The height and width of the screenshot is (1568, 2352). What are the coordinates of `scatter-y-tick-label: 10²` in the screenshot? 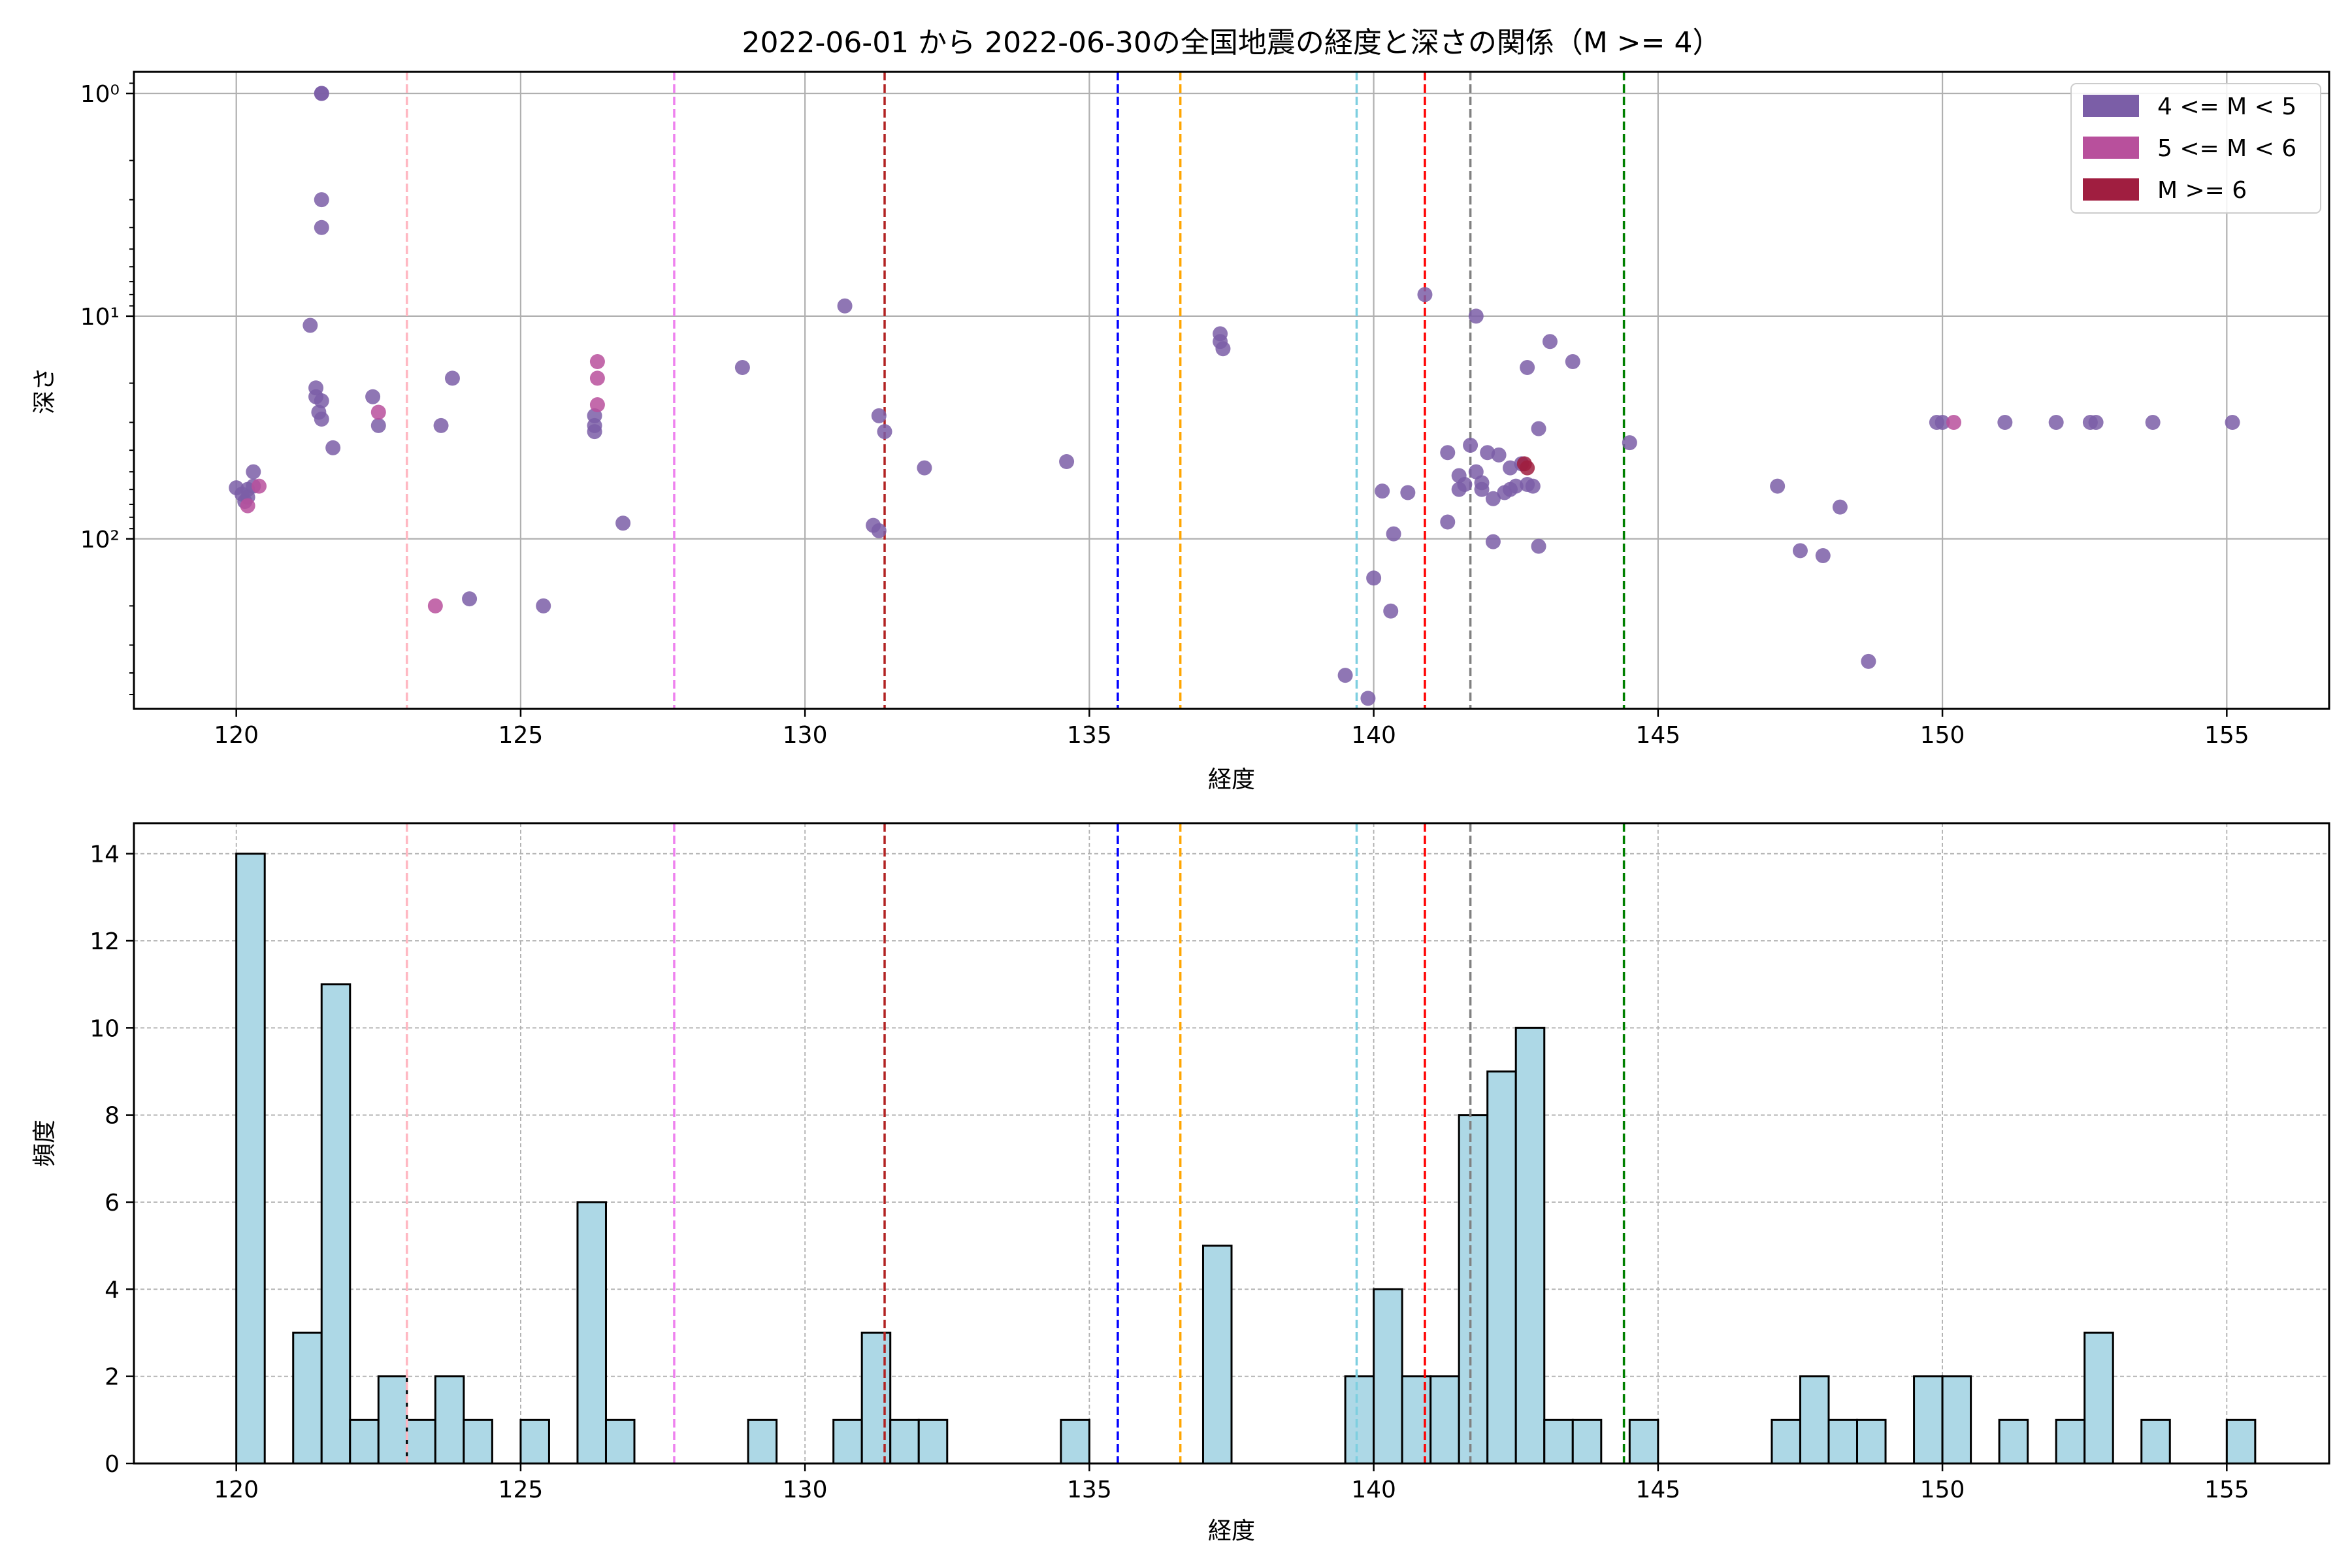 It's located at (100, 540).